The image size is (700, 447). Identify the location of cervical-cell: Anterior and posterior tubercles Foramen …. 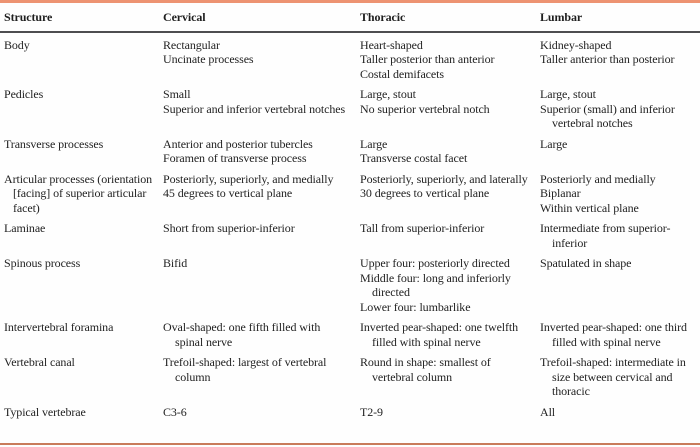
(261, 154).